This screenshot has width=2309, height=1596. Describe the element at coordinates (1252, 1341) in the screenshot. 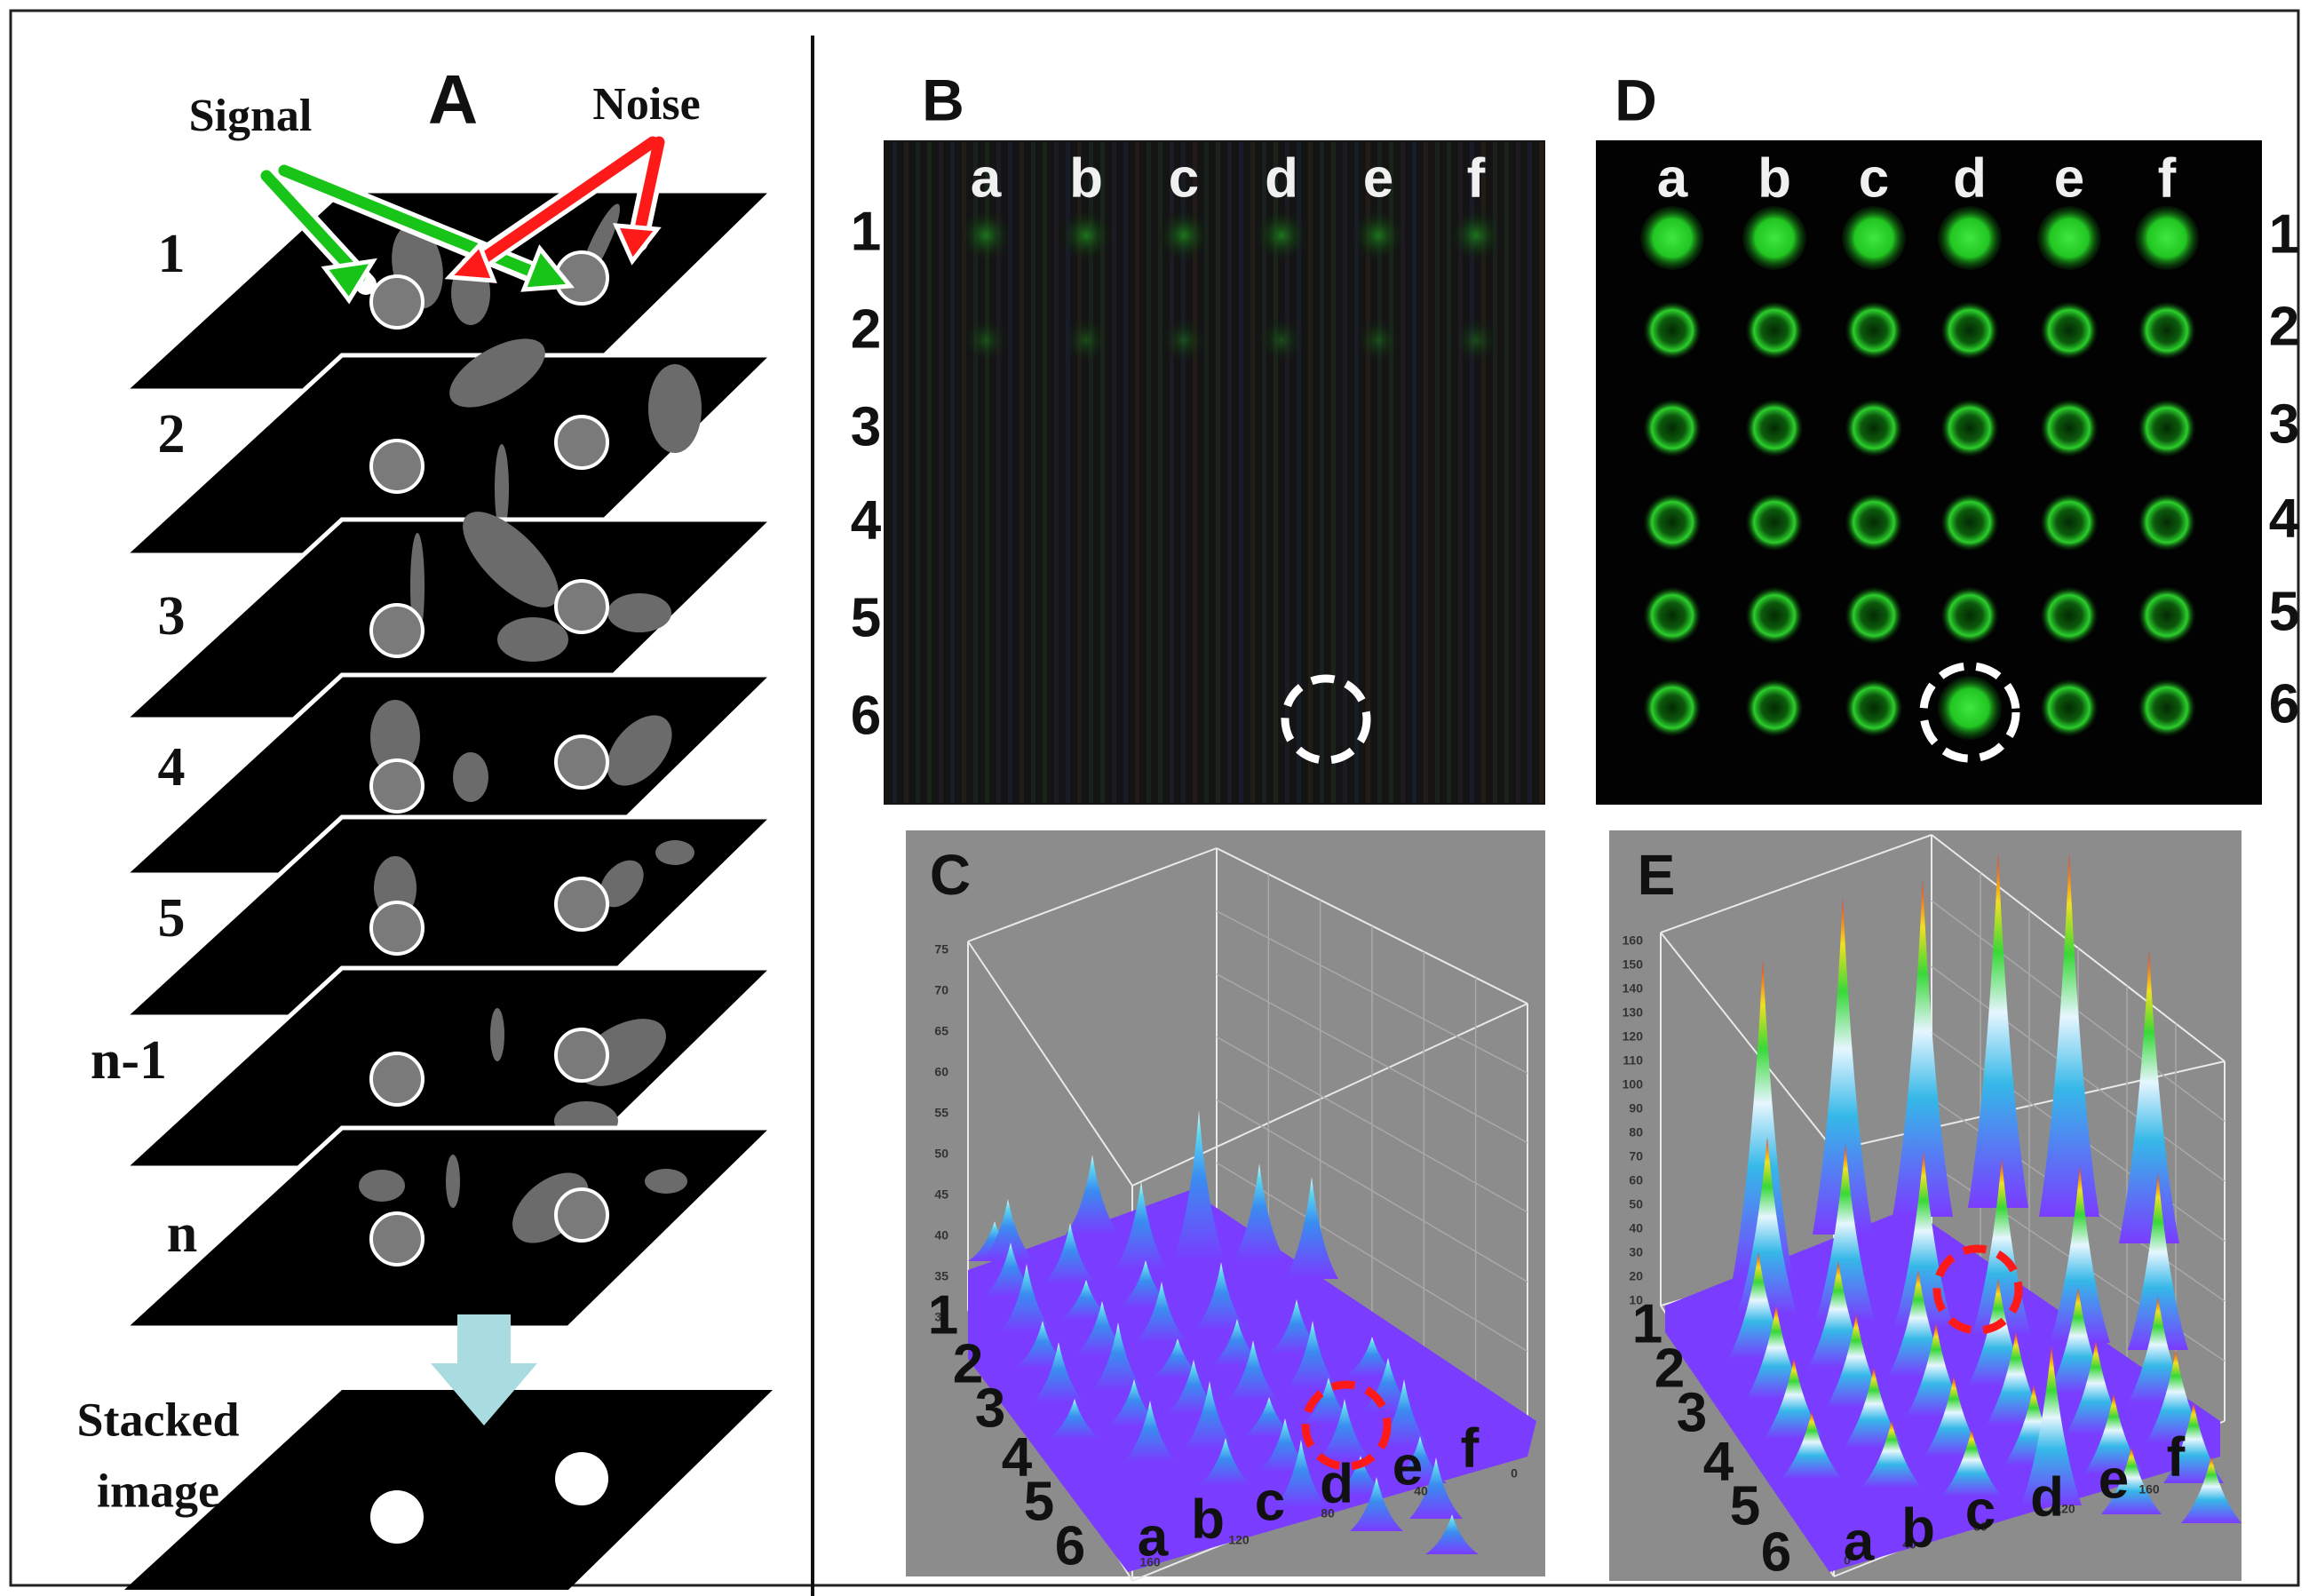

I see `panel-c-surface` at that location.